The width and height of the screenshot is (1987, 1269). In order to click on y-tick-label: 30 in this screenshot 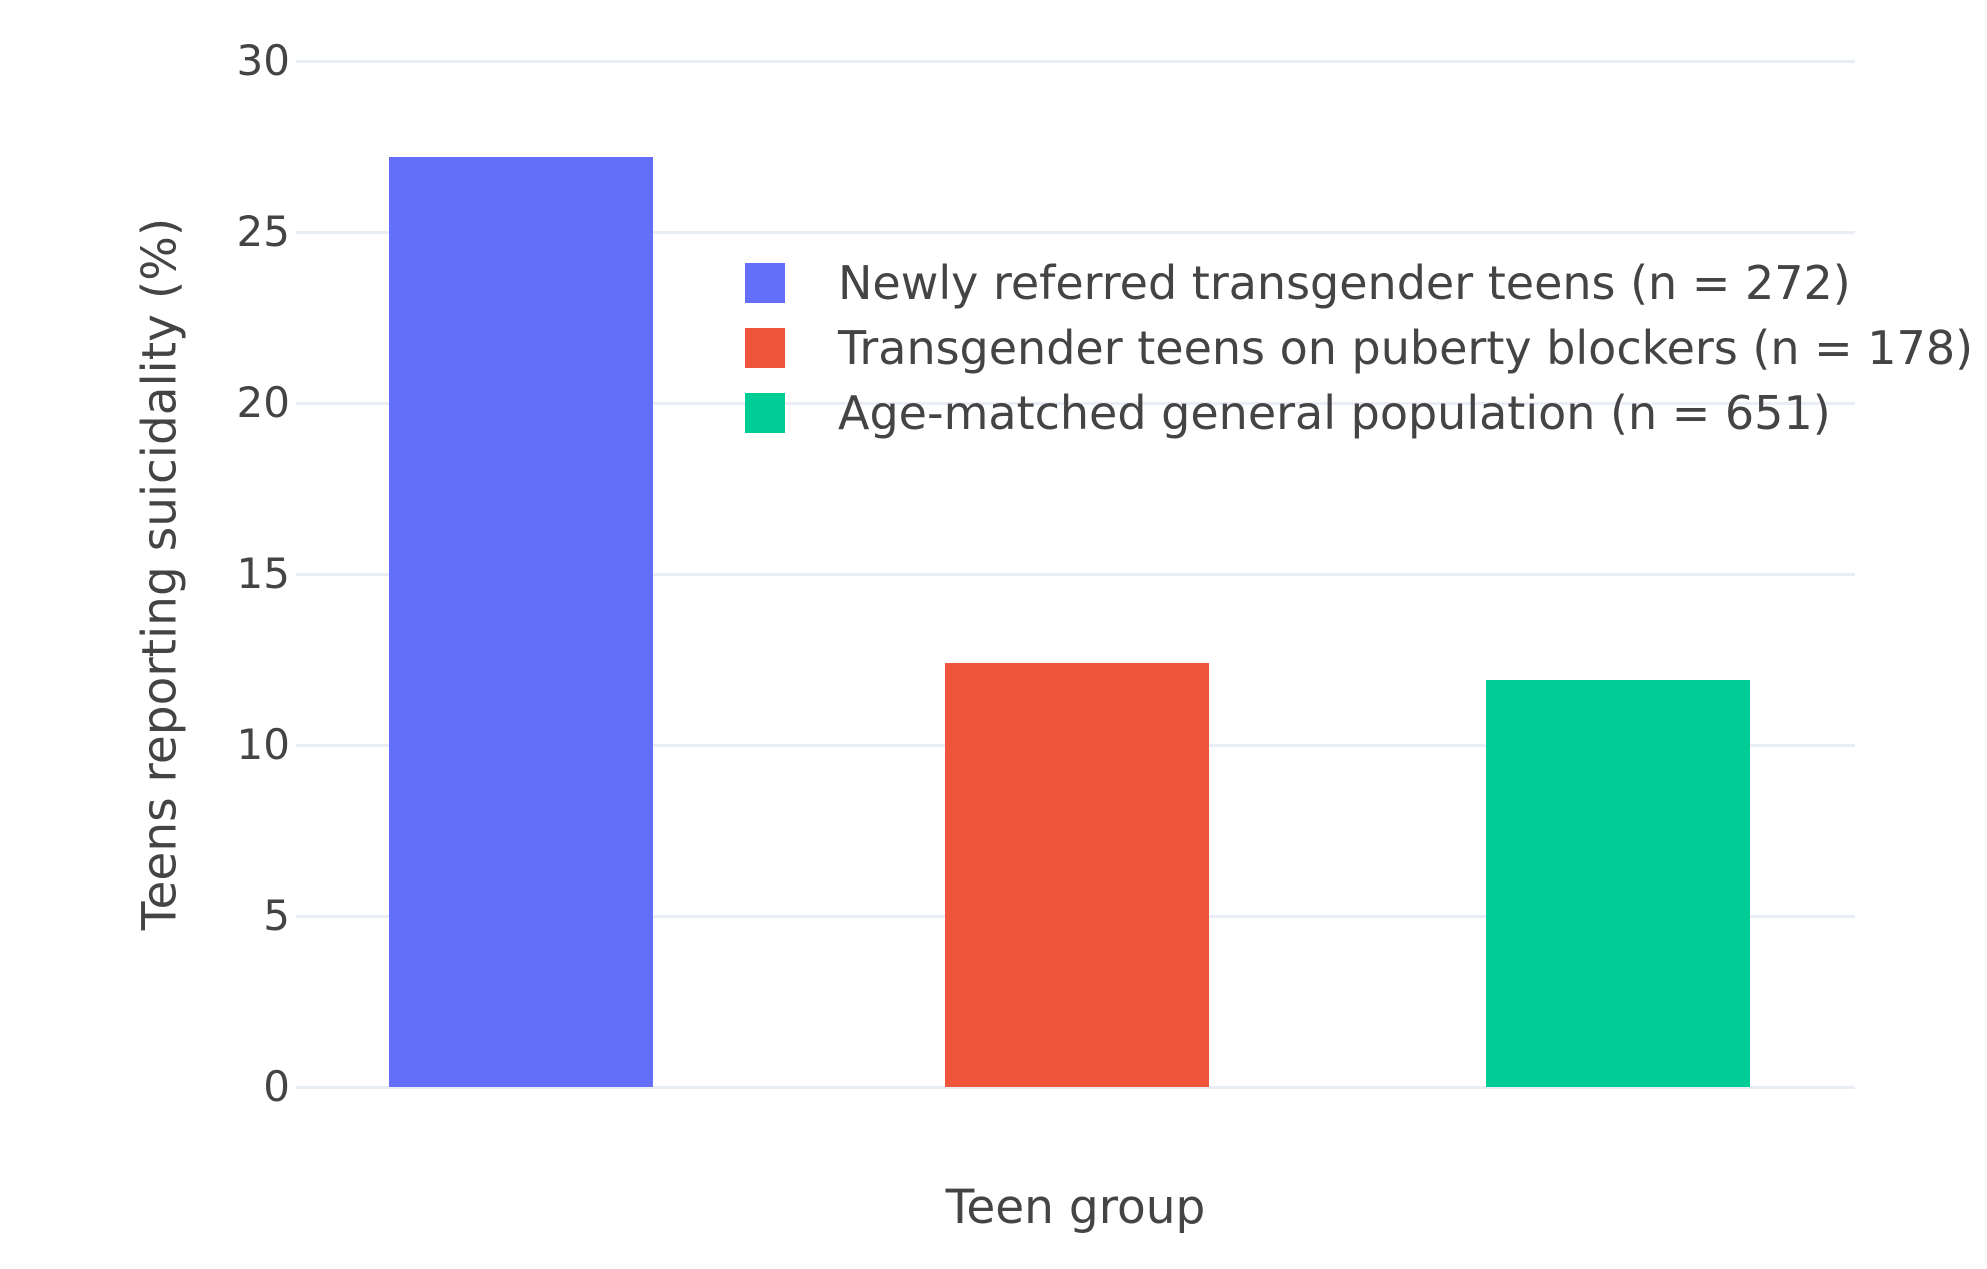, I will do `click(263, 60)`.